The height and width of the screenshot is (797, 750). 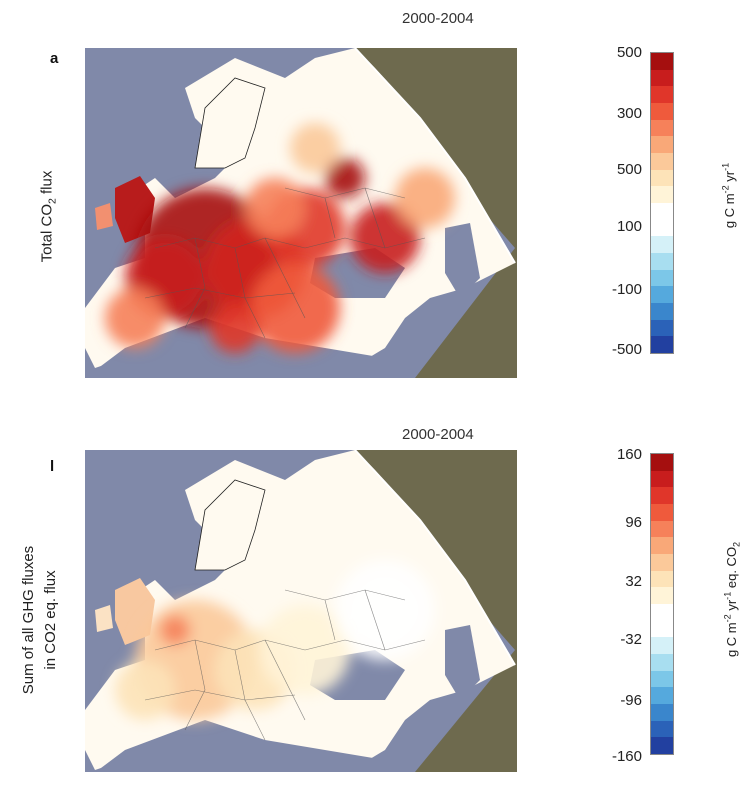 I want to click on colorbar-tick-label: 100, so click(x=629, y=226).